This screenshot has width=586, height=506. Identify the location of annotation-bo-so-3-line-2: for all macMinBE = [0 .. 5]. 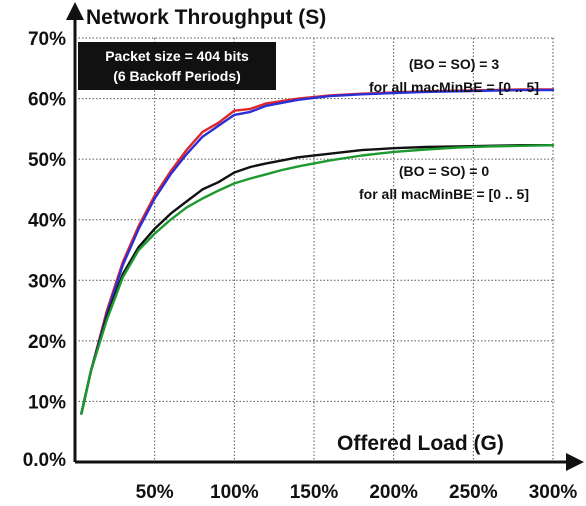
(454, 87).